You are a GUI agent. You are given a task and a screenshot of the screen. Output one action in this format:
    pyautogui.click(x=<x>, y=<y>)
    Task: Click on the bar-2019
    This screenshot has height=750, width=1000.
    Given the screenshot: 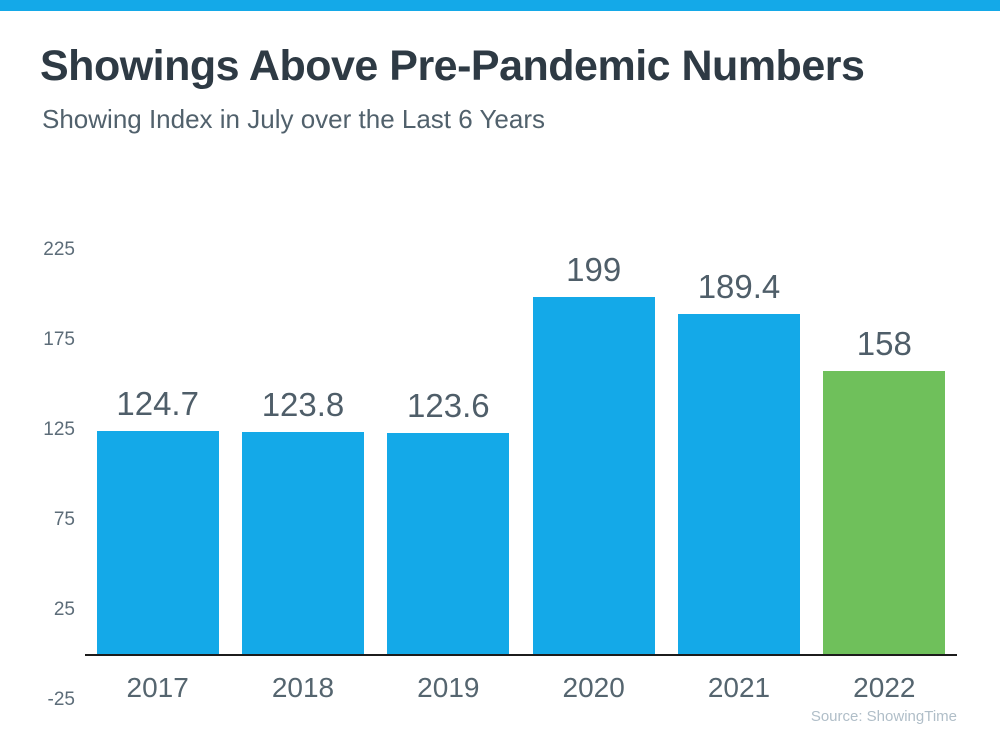 What is the action you would take?
    pyautogui.click(x=448, y=543)
    